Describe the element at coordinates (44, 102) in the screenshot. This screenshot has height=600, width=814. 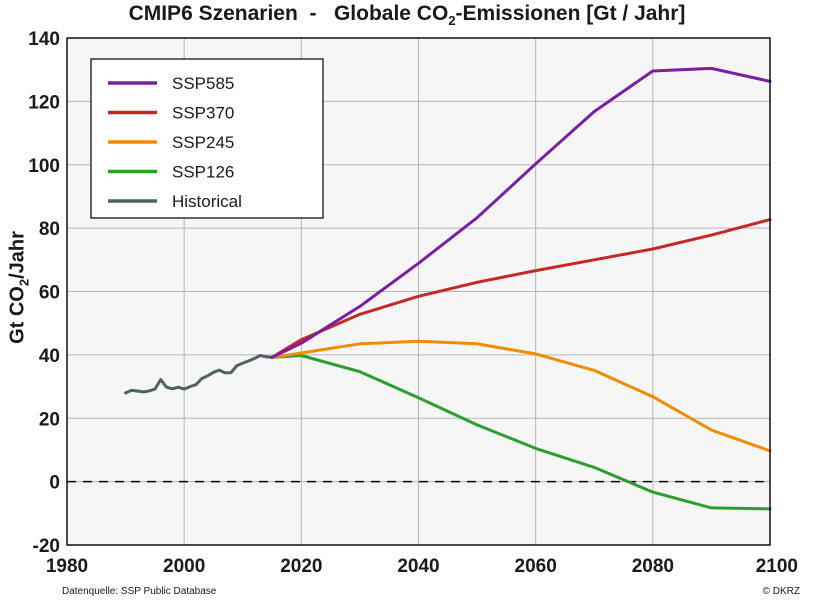
I see `y-tick-label: 120` at that location.